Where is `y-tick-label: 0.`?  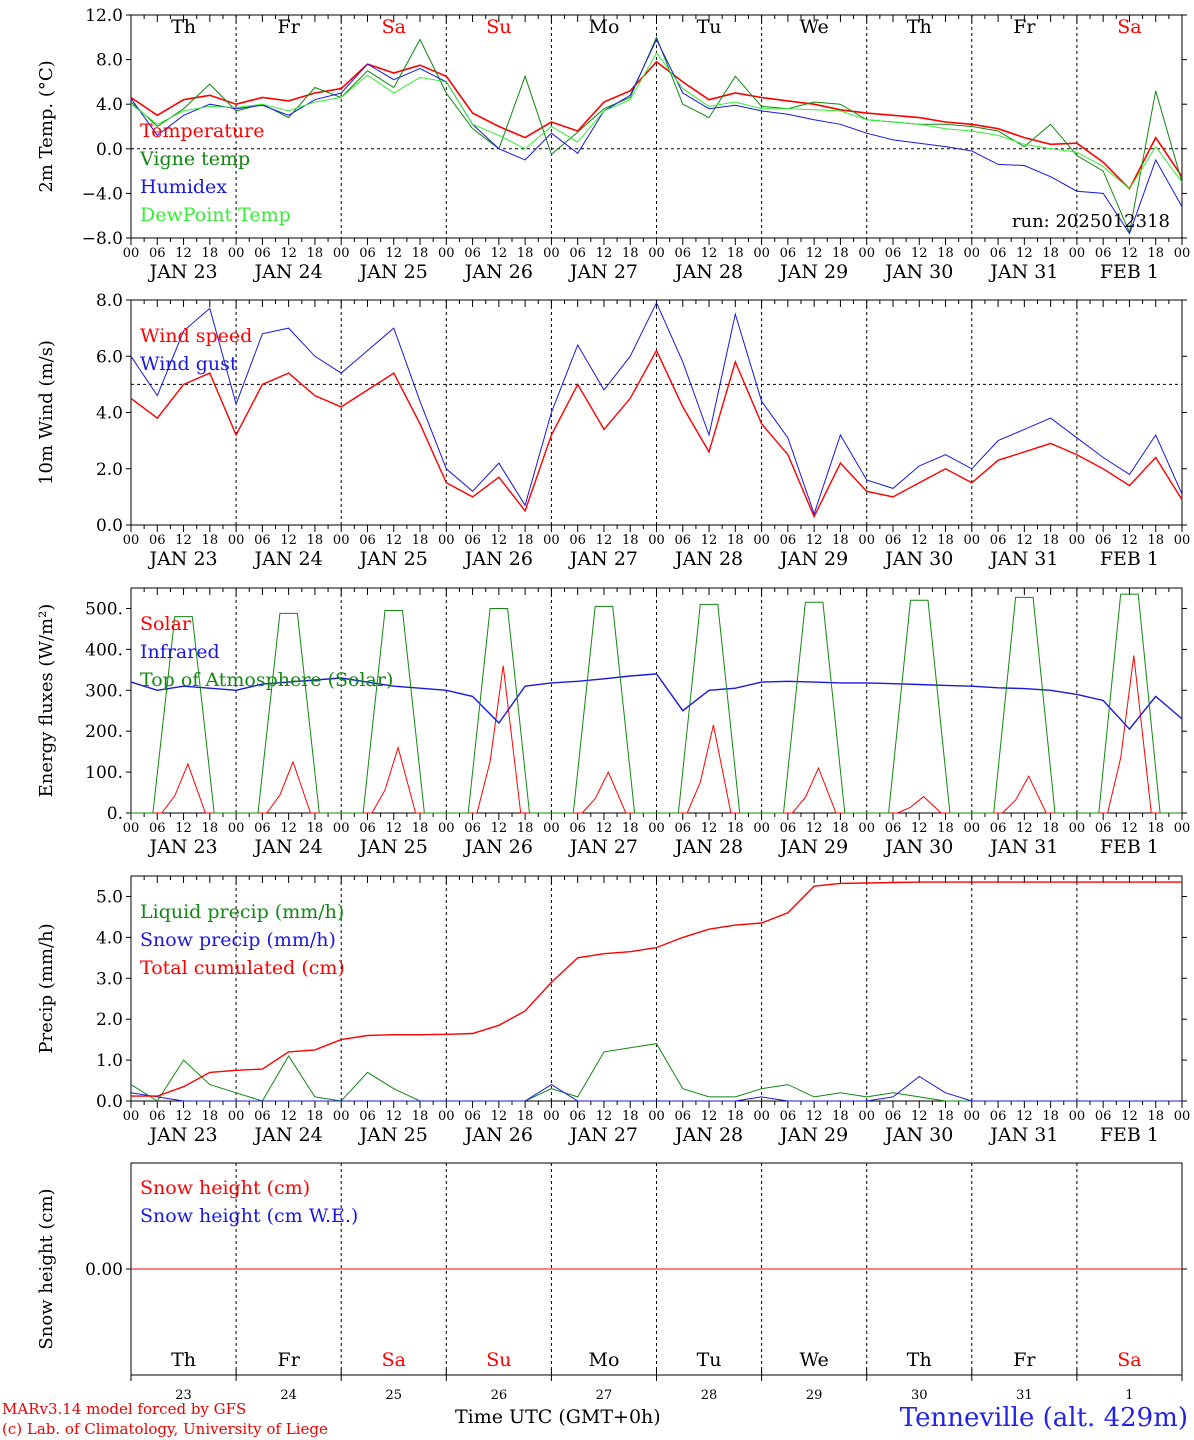
y-tick-label: 0. is located at coordinates (115, 814).